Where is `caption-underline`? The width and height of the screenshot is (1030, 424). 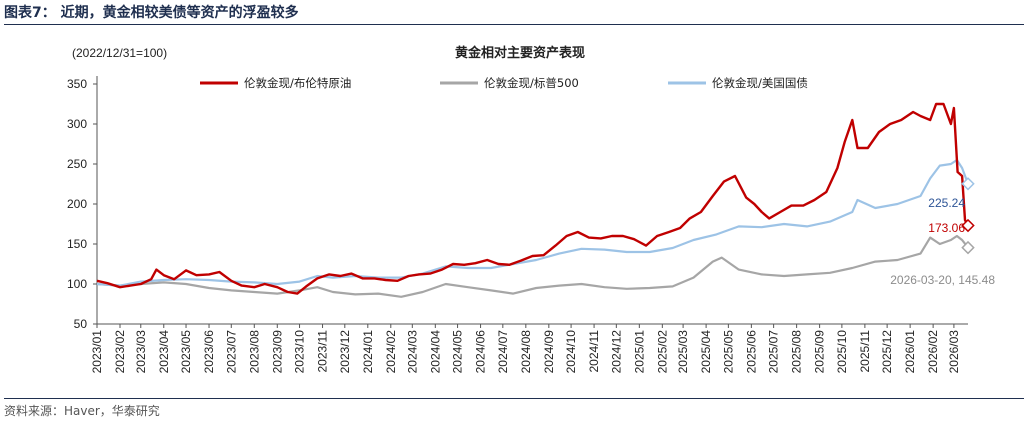 caption-underline is located at coordinates (514, 24).